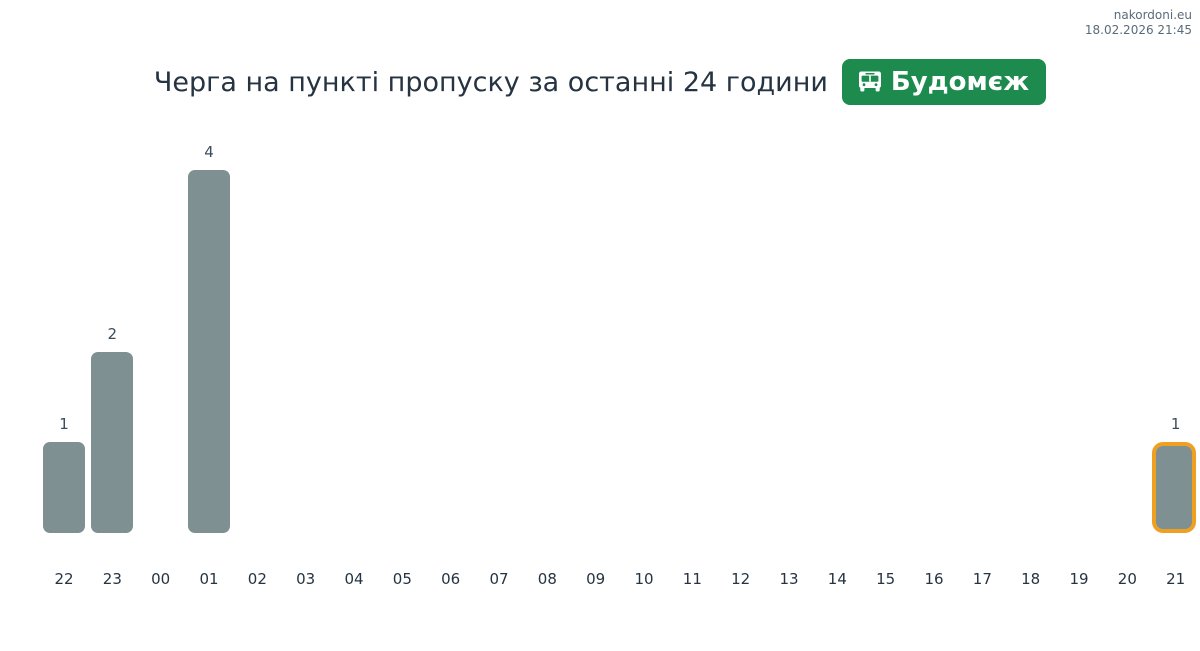 The image size is (1200, 651). What do you see at coordinates (596, 579) in the screenshot?
I see `x-tick-label: 09` at bounding box center [596, 579].